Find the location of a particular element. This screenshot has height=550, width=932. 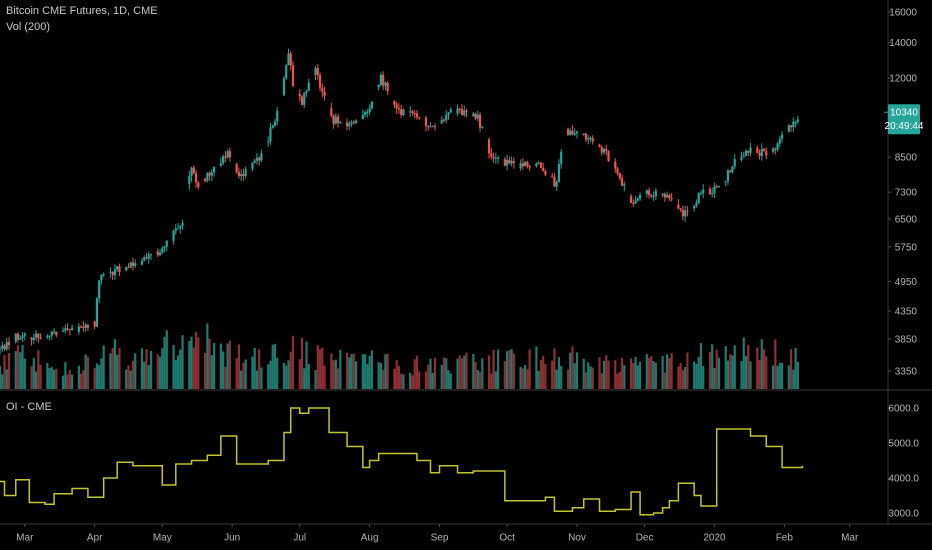

time-axis: Mar Apr May Jun Jul Aug Sep Oct Nov Dec 2020 Feb Mar is located at coordinates (437, 534).